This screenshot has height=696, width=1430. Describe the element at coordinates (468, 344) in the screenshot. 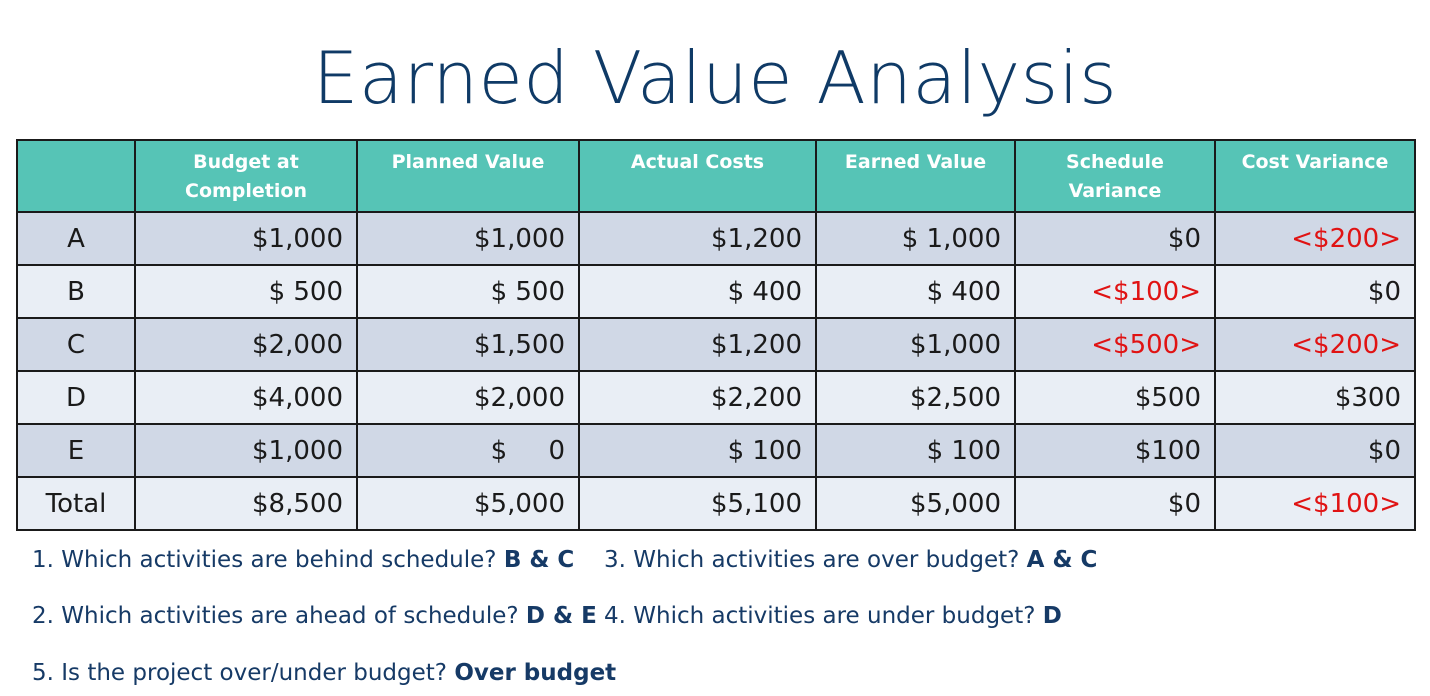

I see `cell-pv: $1,500` at that location.